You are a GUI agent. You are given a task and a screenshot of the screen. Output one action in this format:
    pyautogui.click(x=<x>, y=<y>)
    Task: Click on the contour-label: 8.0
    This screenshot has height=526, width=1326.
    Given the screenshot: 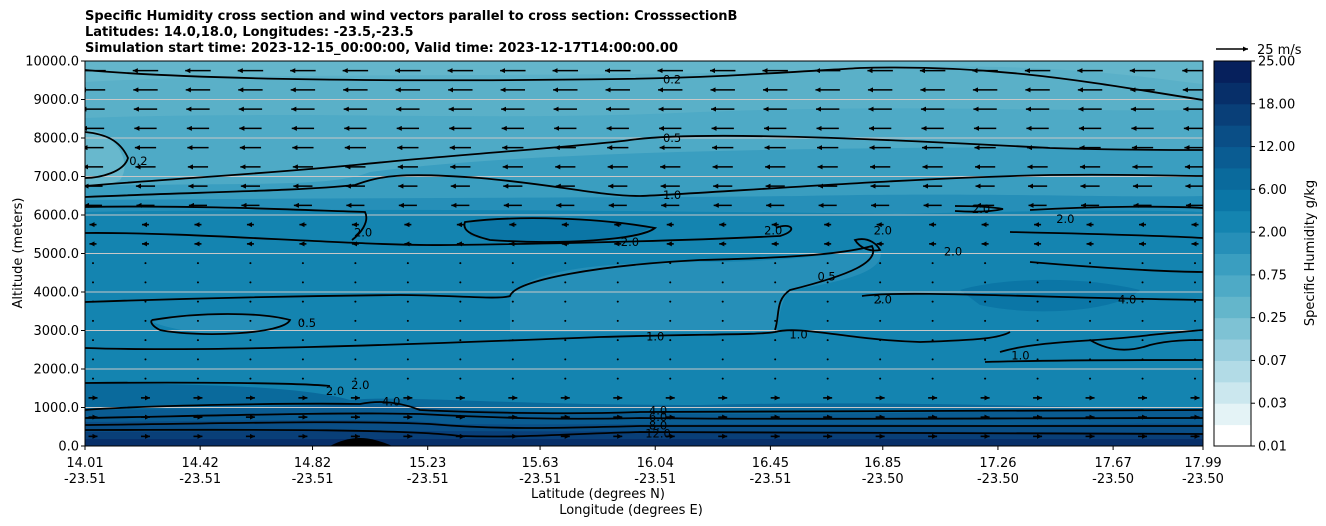 What is the action you would take?
    pyautogui.click(x=658, y=426)
    